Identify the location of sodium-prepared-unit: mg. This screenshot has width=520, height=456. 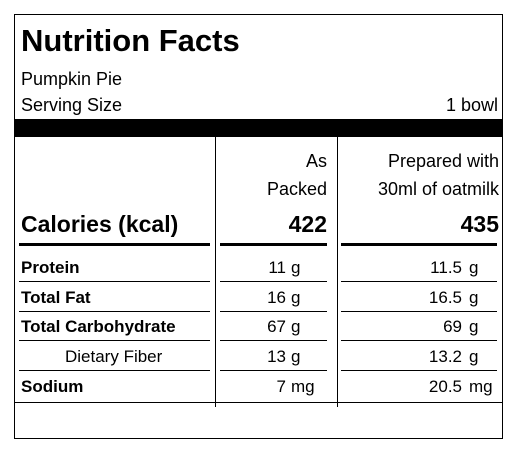
(481, 386).